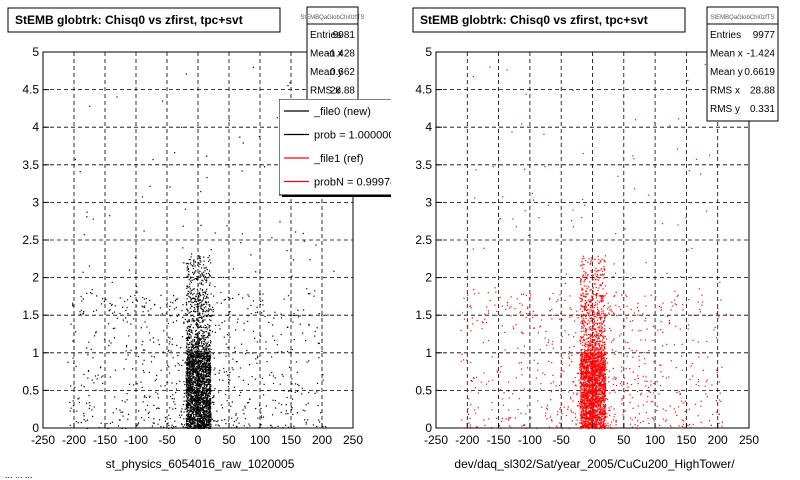 Image resolution: width=800 pixels, height=480 pixels. What do you see at coordinates (35, 428) in the screenshot?
I see `y-tick-label: 0` at bounding box center [35, 428].